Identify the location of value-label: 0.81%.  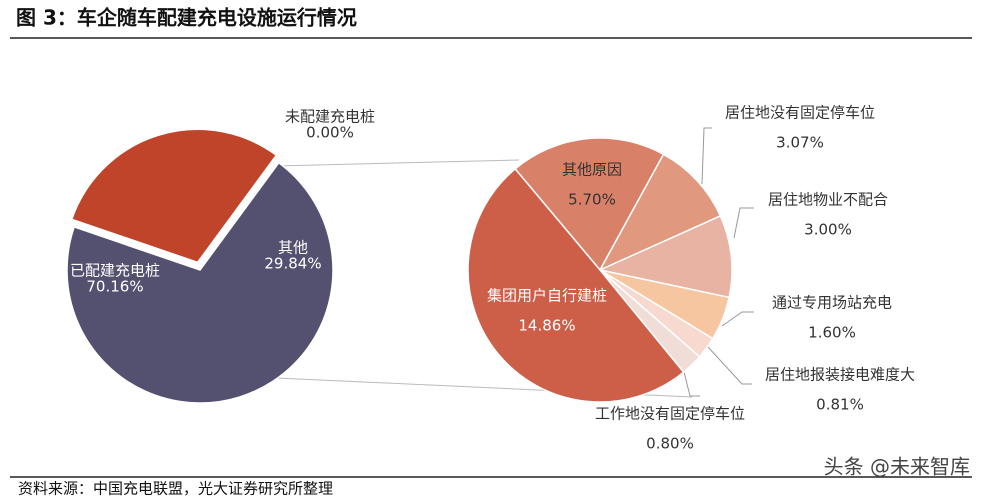
(840, 405).